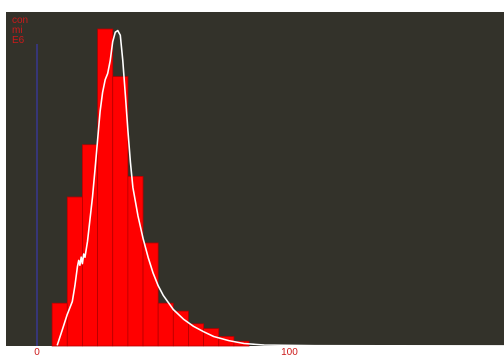 Image resolution: width=504 pixels, height=358 pixels. What do you see at coordinates (17, 30) in the screenshot?
I see `y-axis-label-line-2: mi` at bounding box center [17, 30].